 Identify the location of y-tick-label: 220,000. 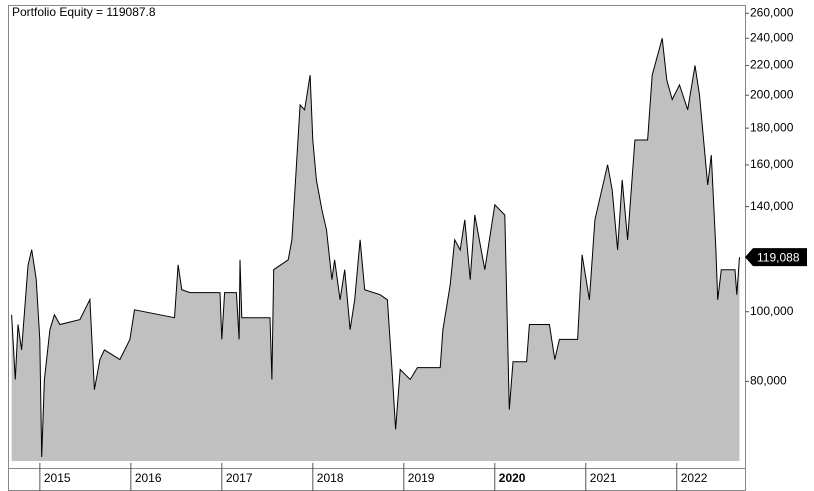
(772, 65).